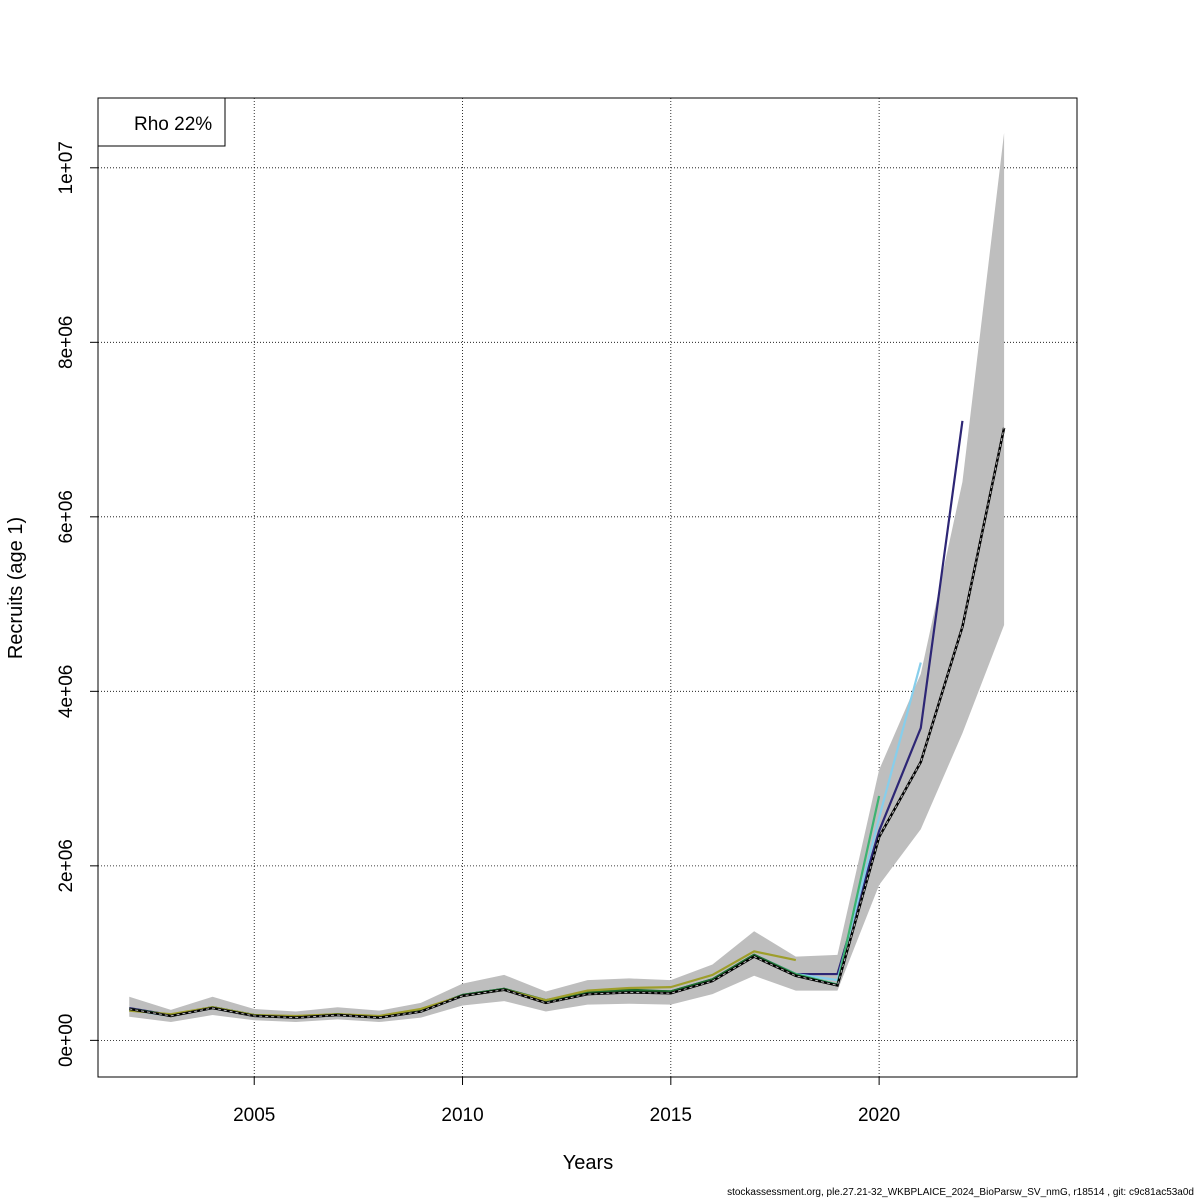 The width and height of the screenshot is (1200, 1200). I want to click on x-tick-label: 2015, so click(671, 1115).